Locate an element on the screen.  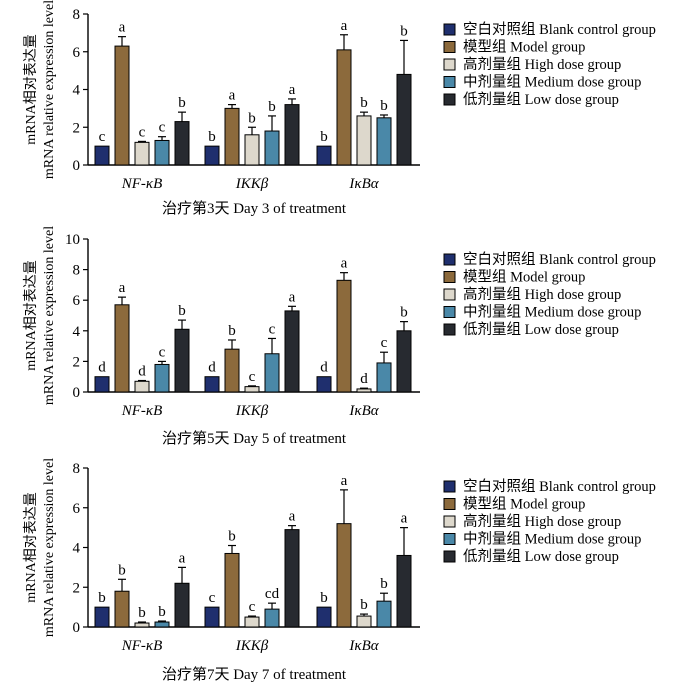
y-tick-label: 8 is located at coordinates (77, 15).